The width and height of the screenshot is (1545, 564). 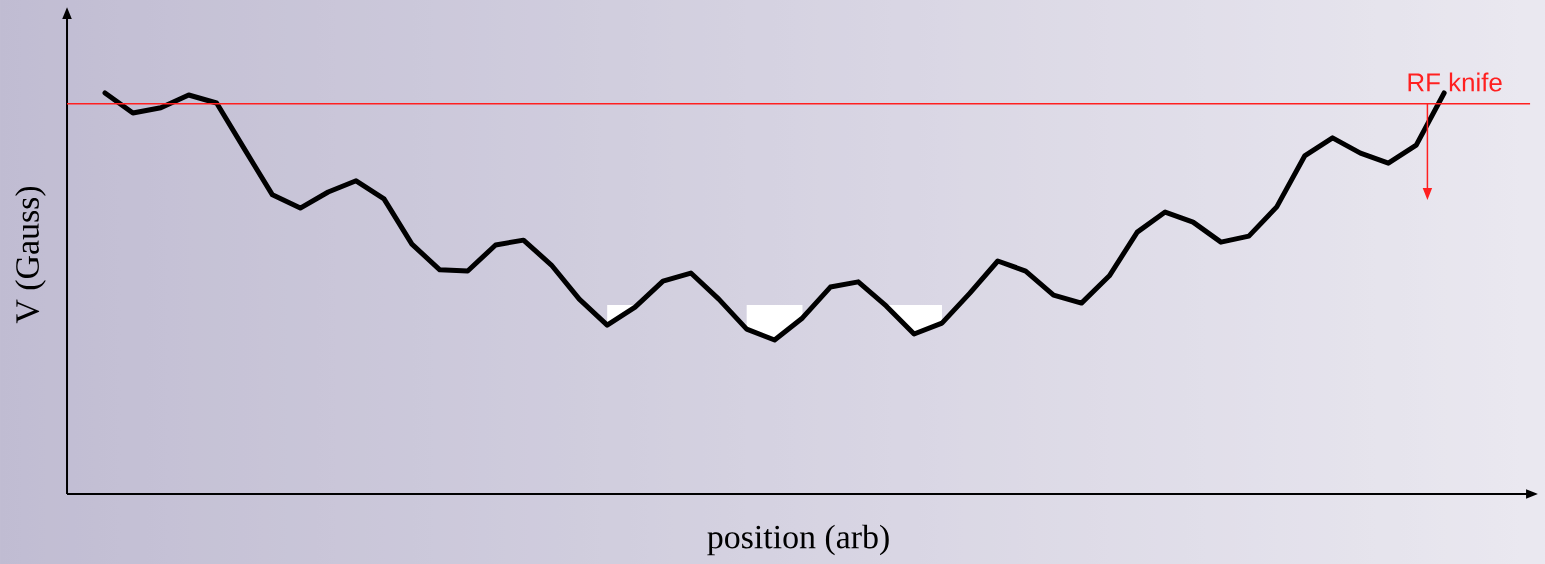 I want to click on y-axis-title: V (Gauss), so click(x=30, y=255).